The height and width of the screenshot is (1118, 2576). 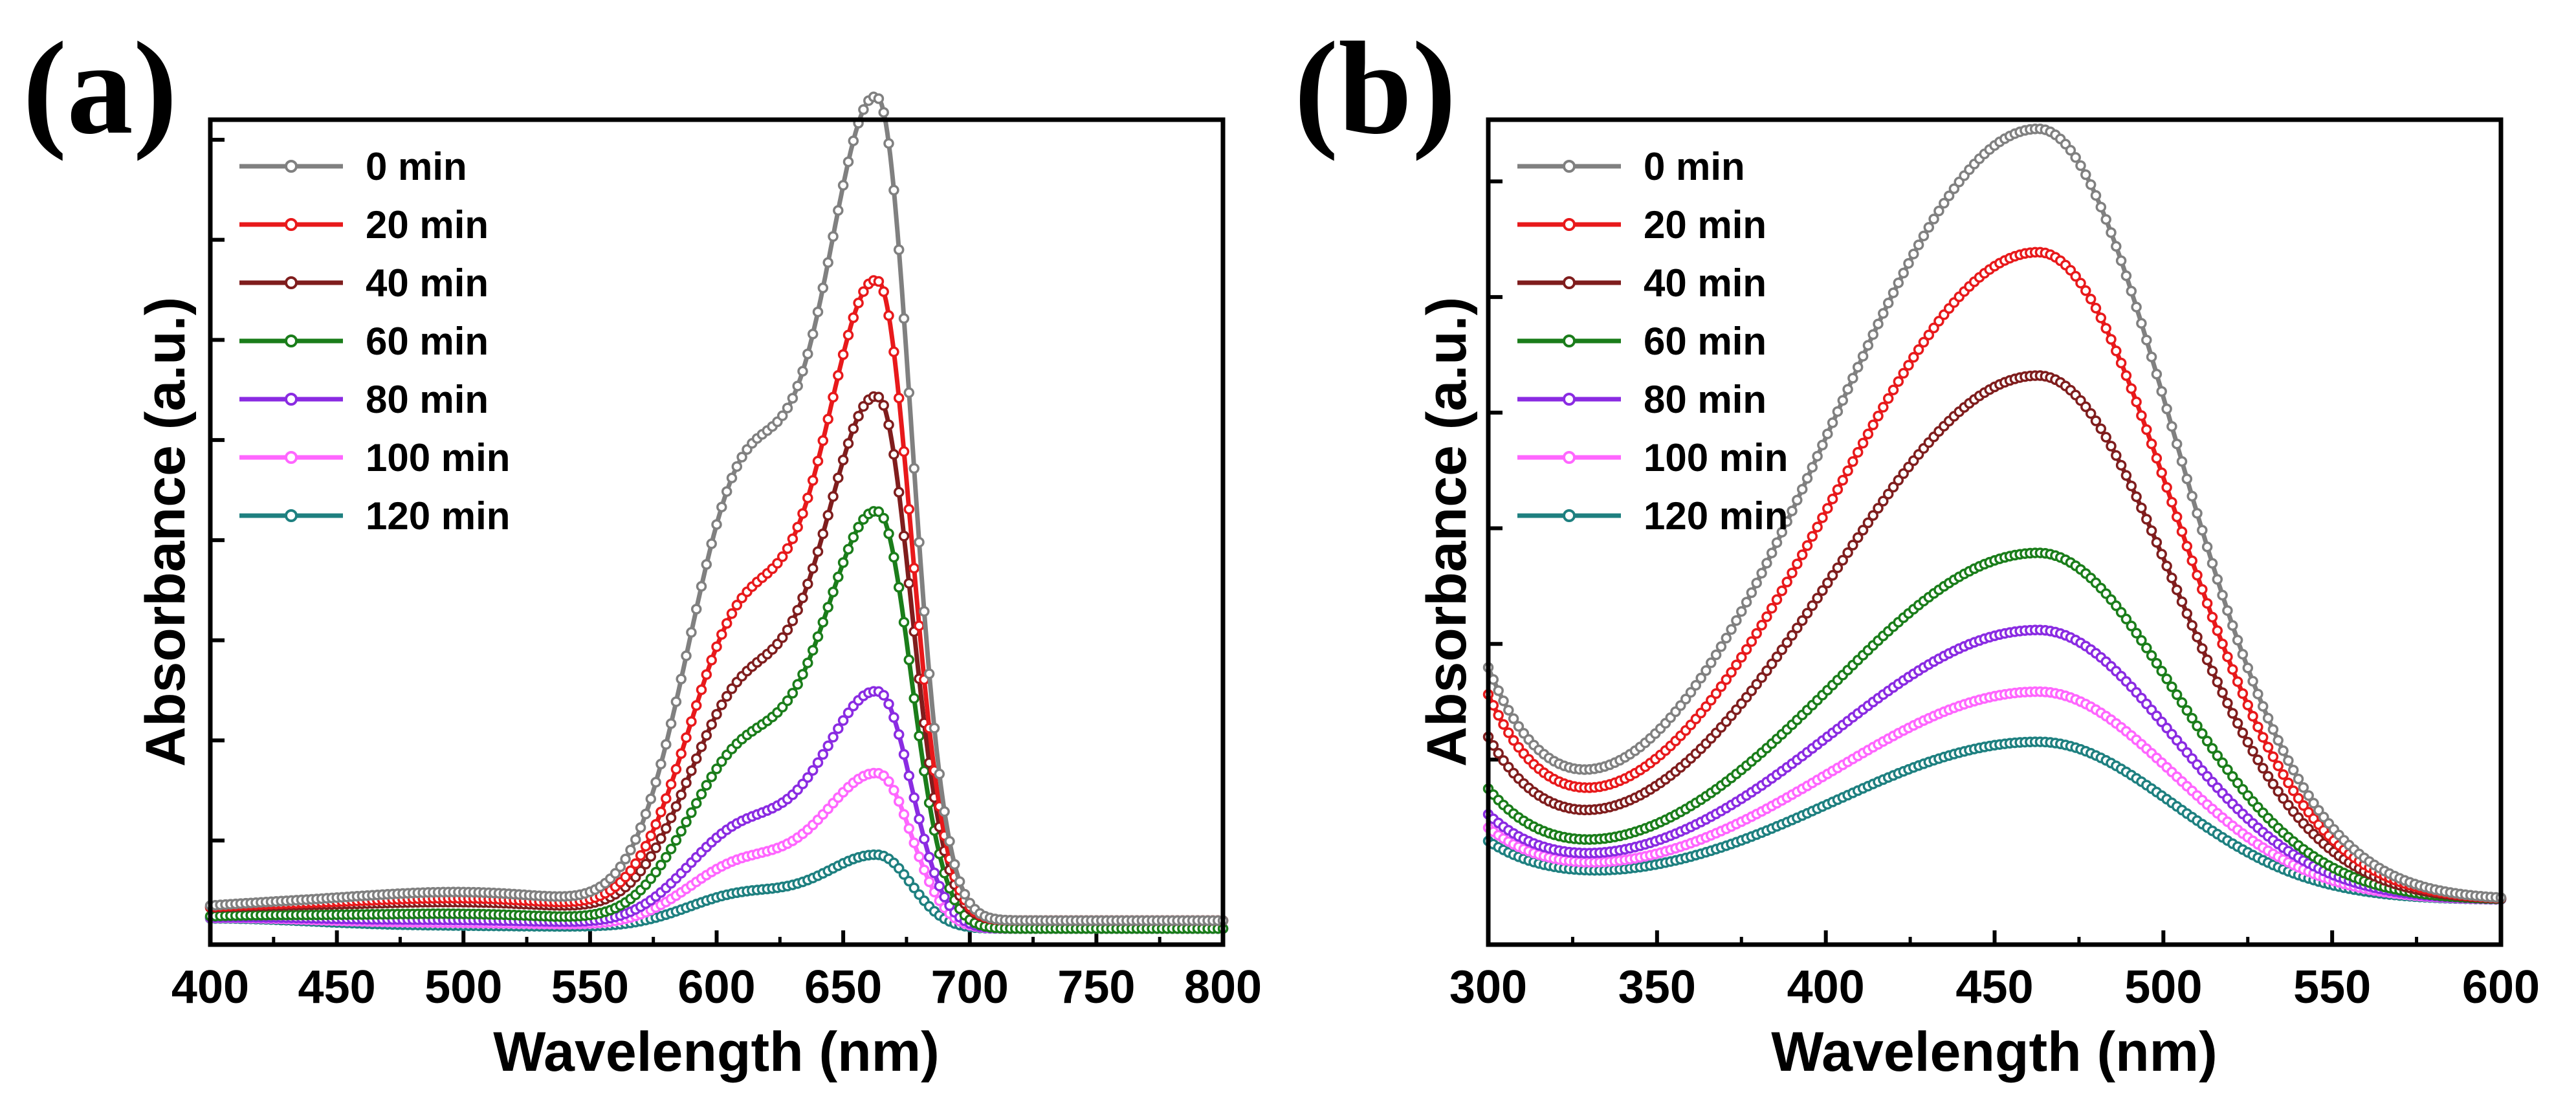 I want to click on panel-a-legend-item-2: 40 min, so click(x=364, y=283).